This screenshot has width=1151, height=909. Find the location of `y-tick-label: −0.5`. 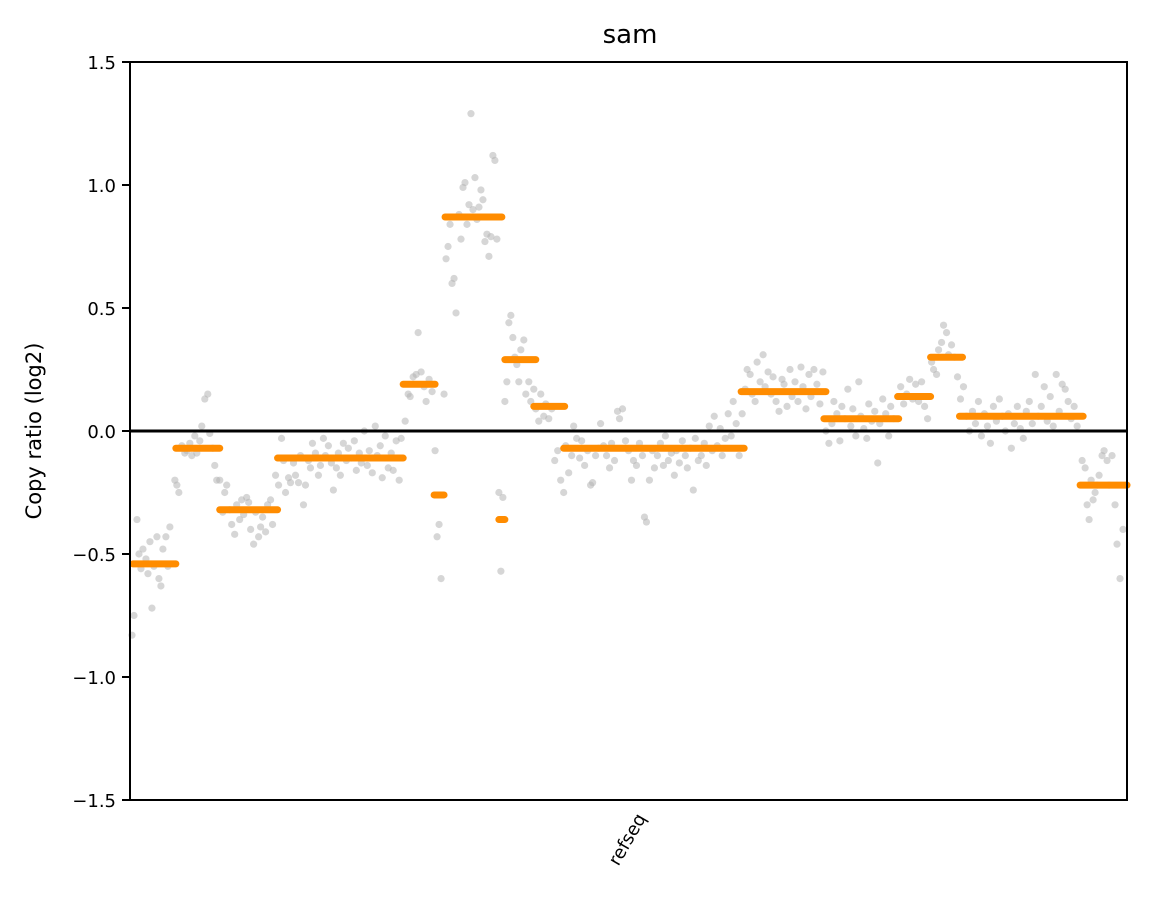

y-tick-label: −0.5 is located at coordinates (94, 555).